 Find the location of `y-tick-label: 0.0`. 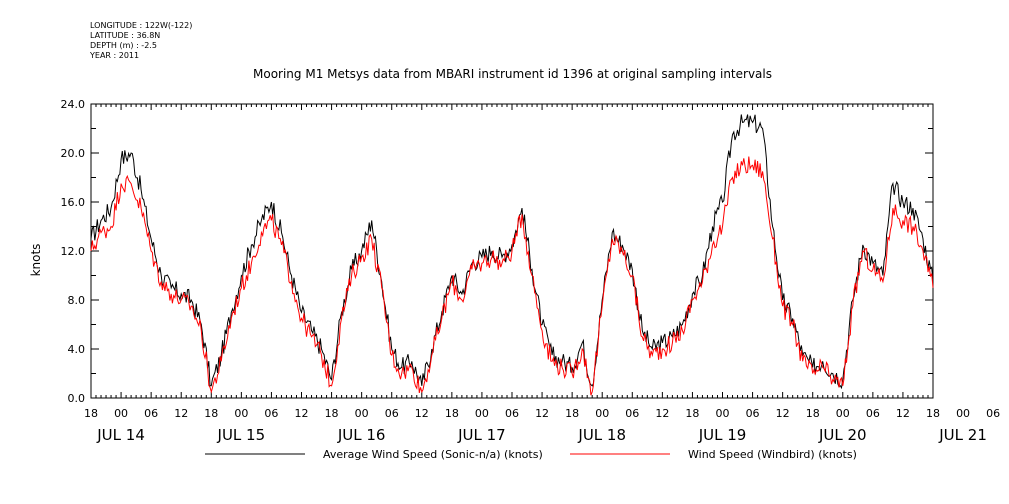

y-tick-label: 0.0 is located at coordinates (77, 398).